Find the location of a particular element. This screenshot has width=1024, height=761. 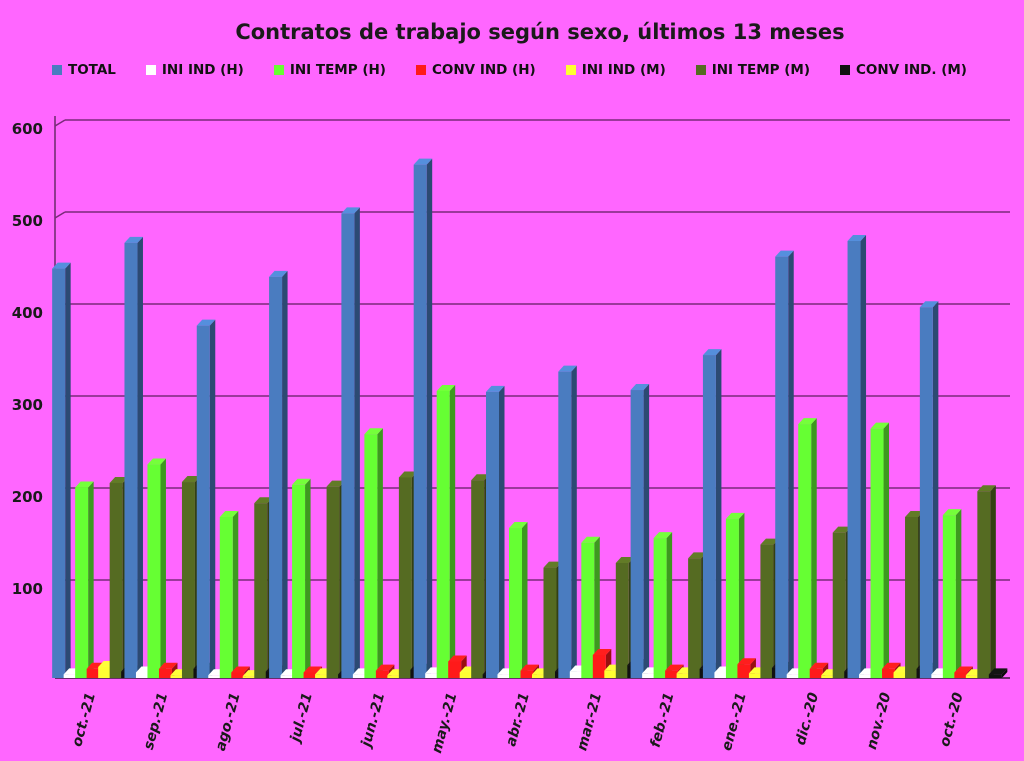

legend-label: CONV IND (H) is located at coordinates (483, 70).